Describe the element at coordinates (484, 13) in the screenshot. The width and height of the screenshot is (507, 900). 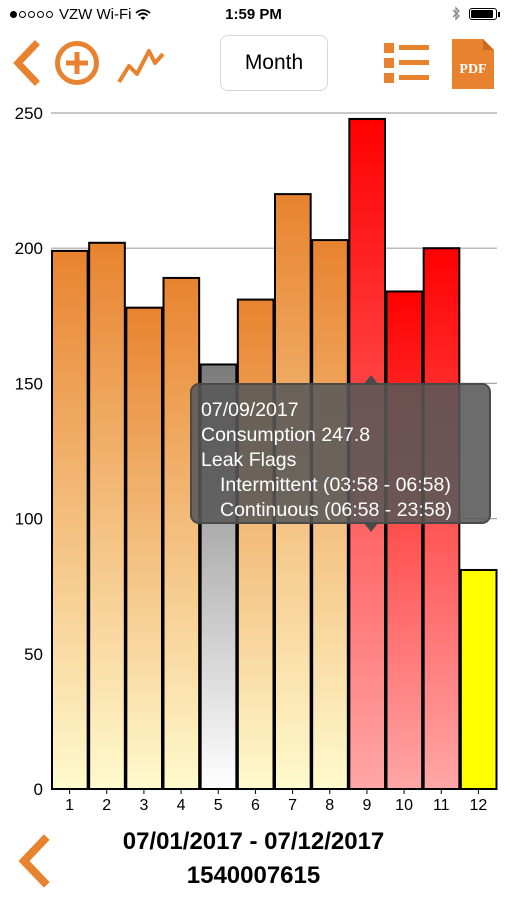
I see `battery-icon` at that location.